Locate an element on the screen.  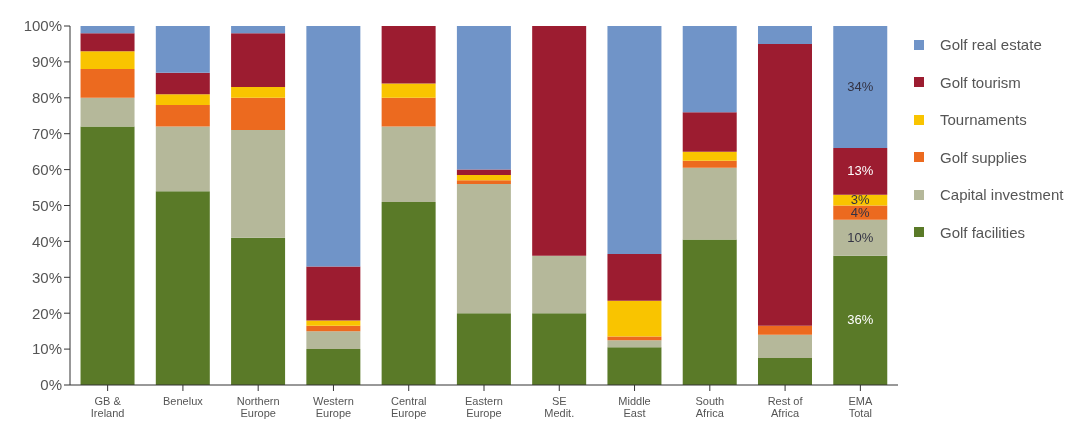
y-tick-label: 70% is located at coordinates (46, 134).